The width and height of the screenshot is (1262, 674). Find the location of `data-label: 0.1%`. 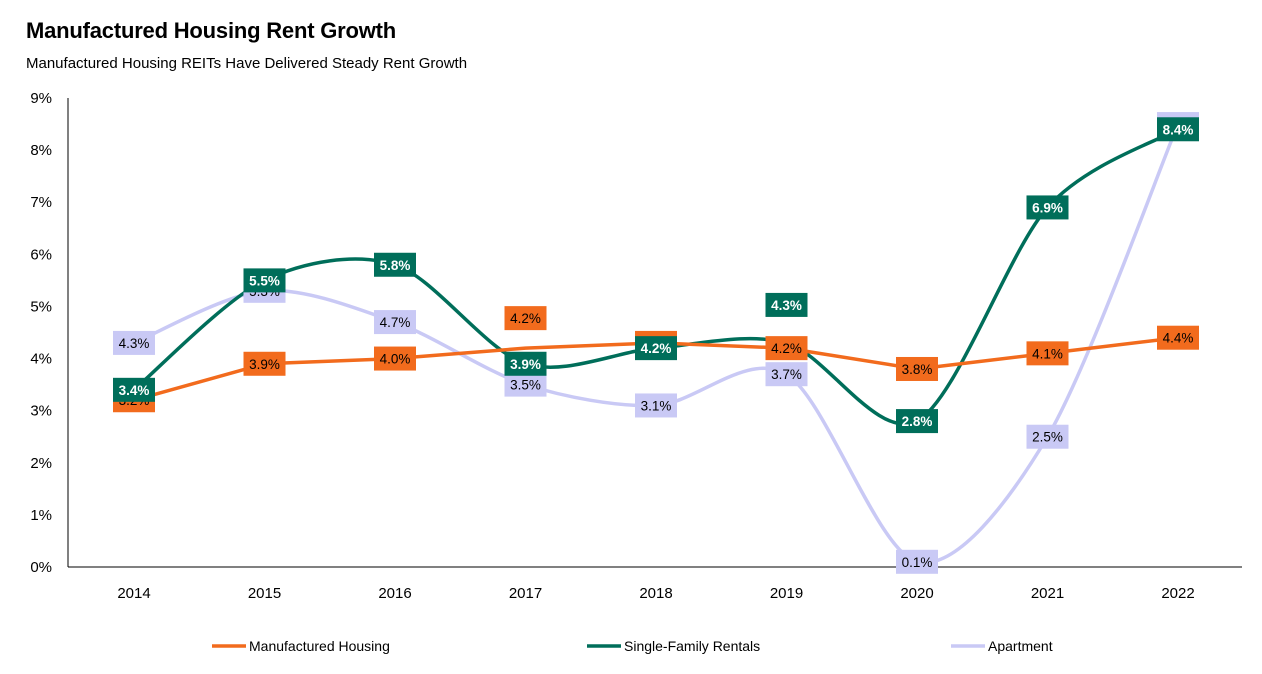

data-label: 0.1% is located at coordinates (917, 562).